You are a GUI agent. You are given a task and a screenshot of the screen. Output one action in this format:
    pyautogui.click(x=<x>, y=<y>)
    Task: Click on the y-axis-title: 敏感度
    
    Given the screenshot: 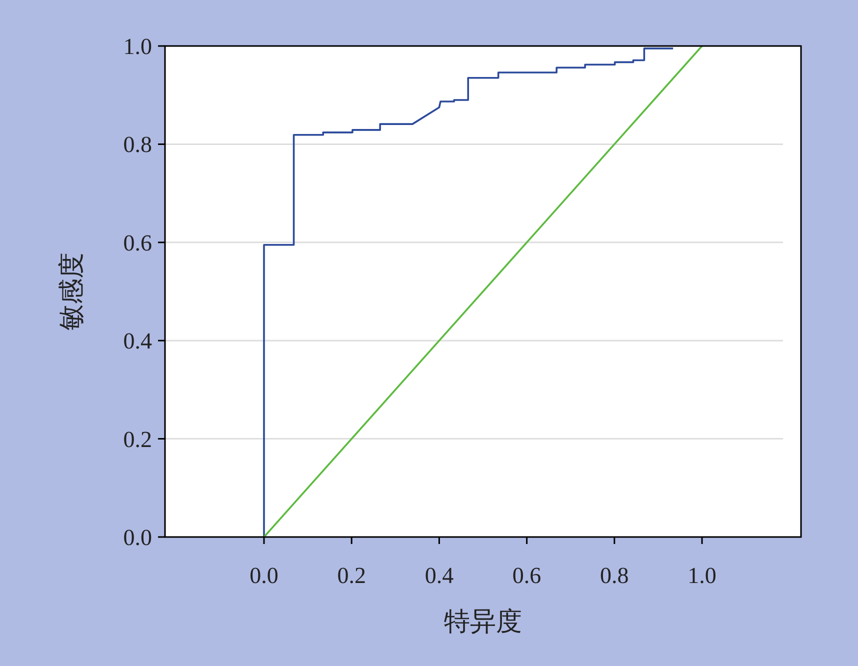 What is the action you would take?
    pyautogui.click(x=71, y=291)
    